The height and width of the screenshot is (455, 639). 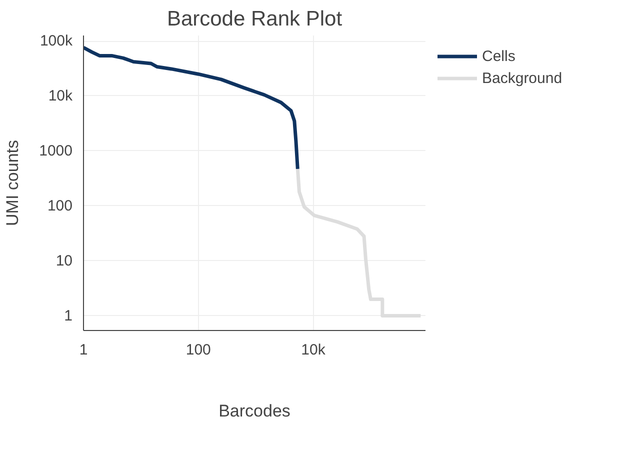 I want to click on y-tick-label: 100k, so click(x=56, y=41).